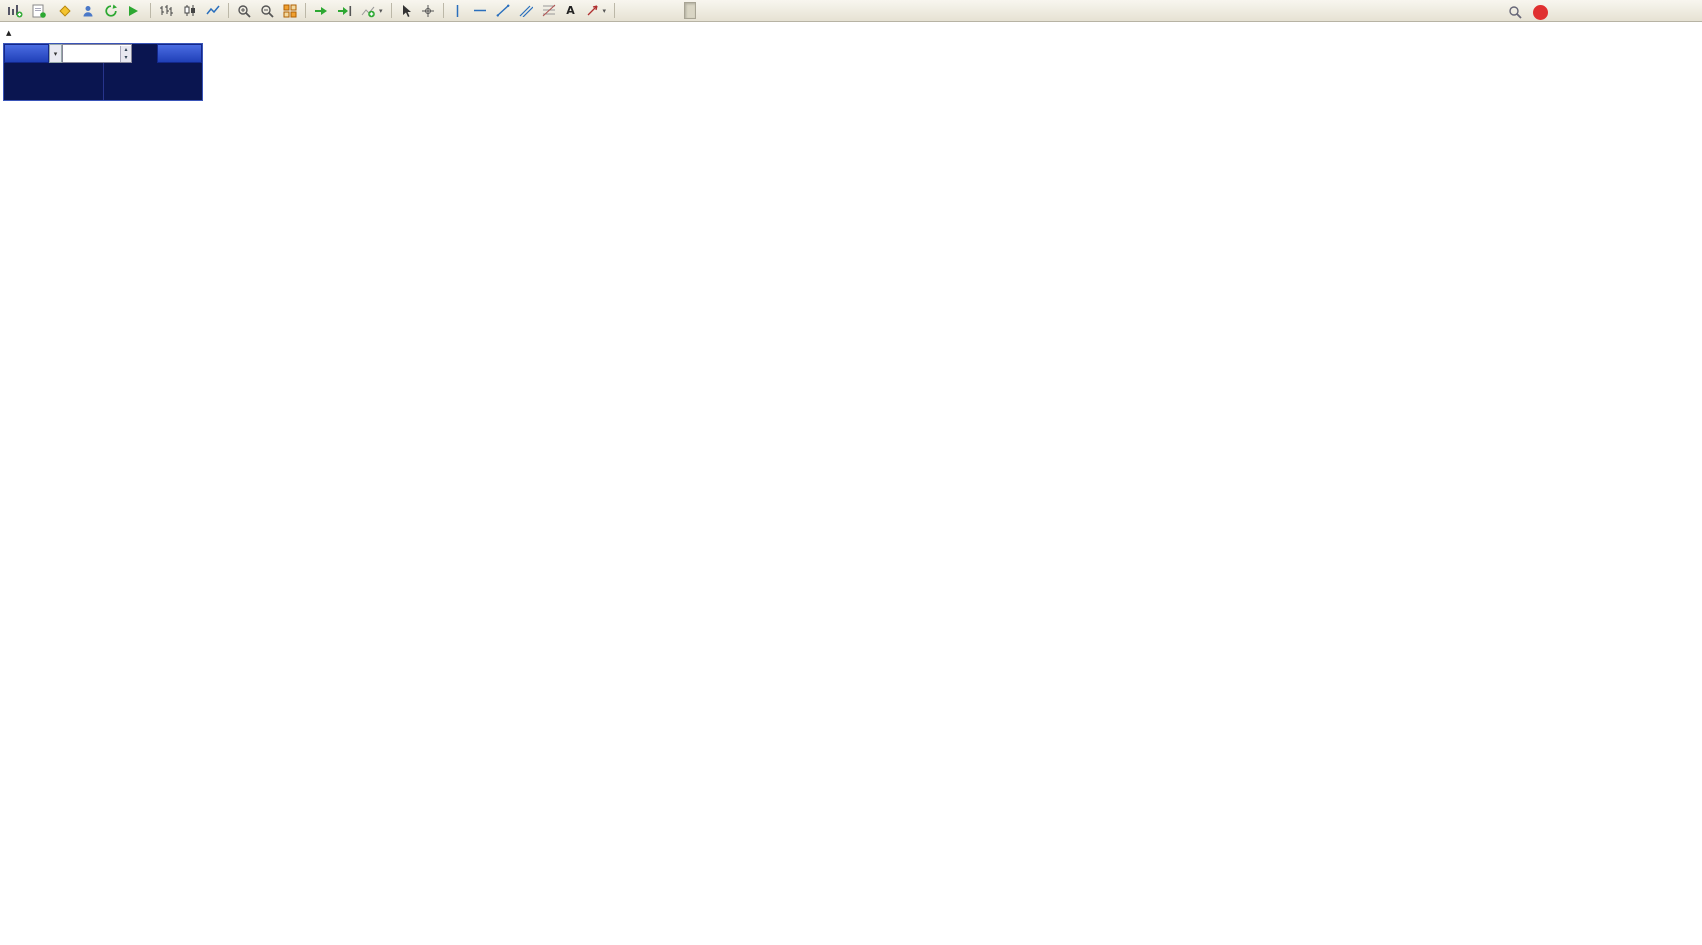  What do you see at coordinates (126, 57) in the screenshot?
I see `spin-down-icon: ▾` at bounding box center [126, 57].